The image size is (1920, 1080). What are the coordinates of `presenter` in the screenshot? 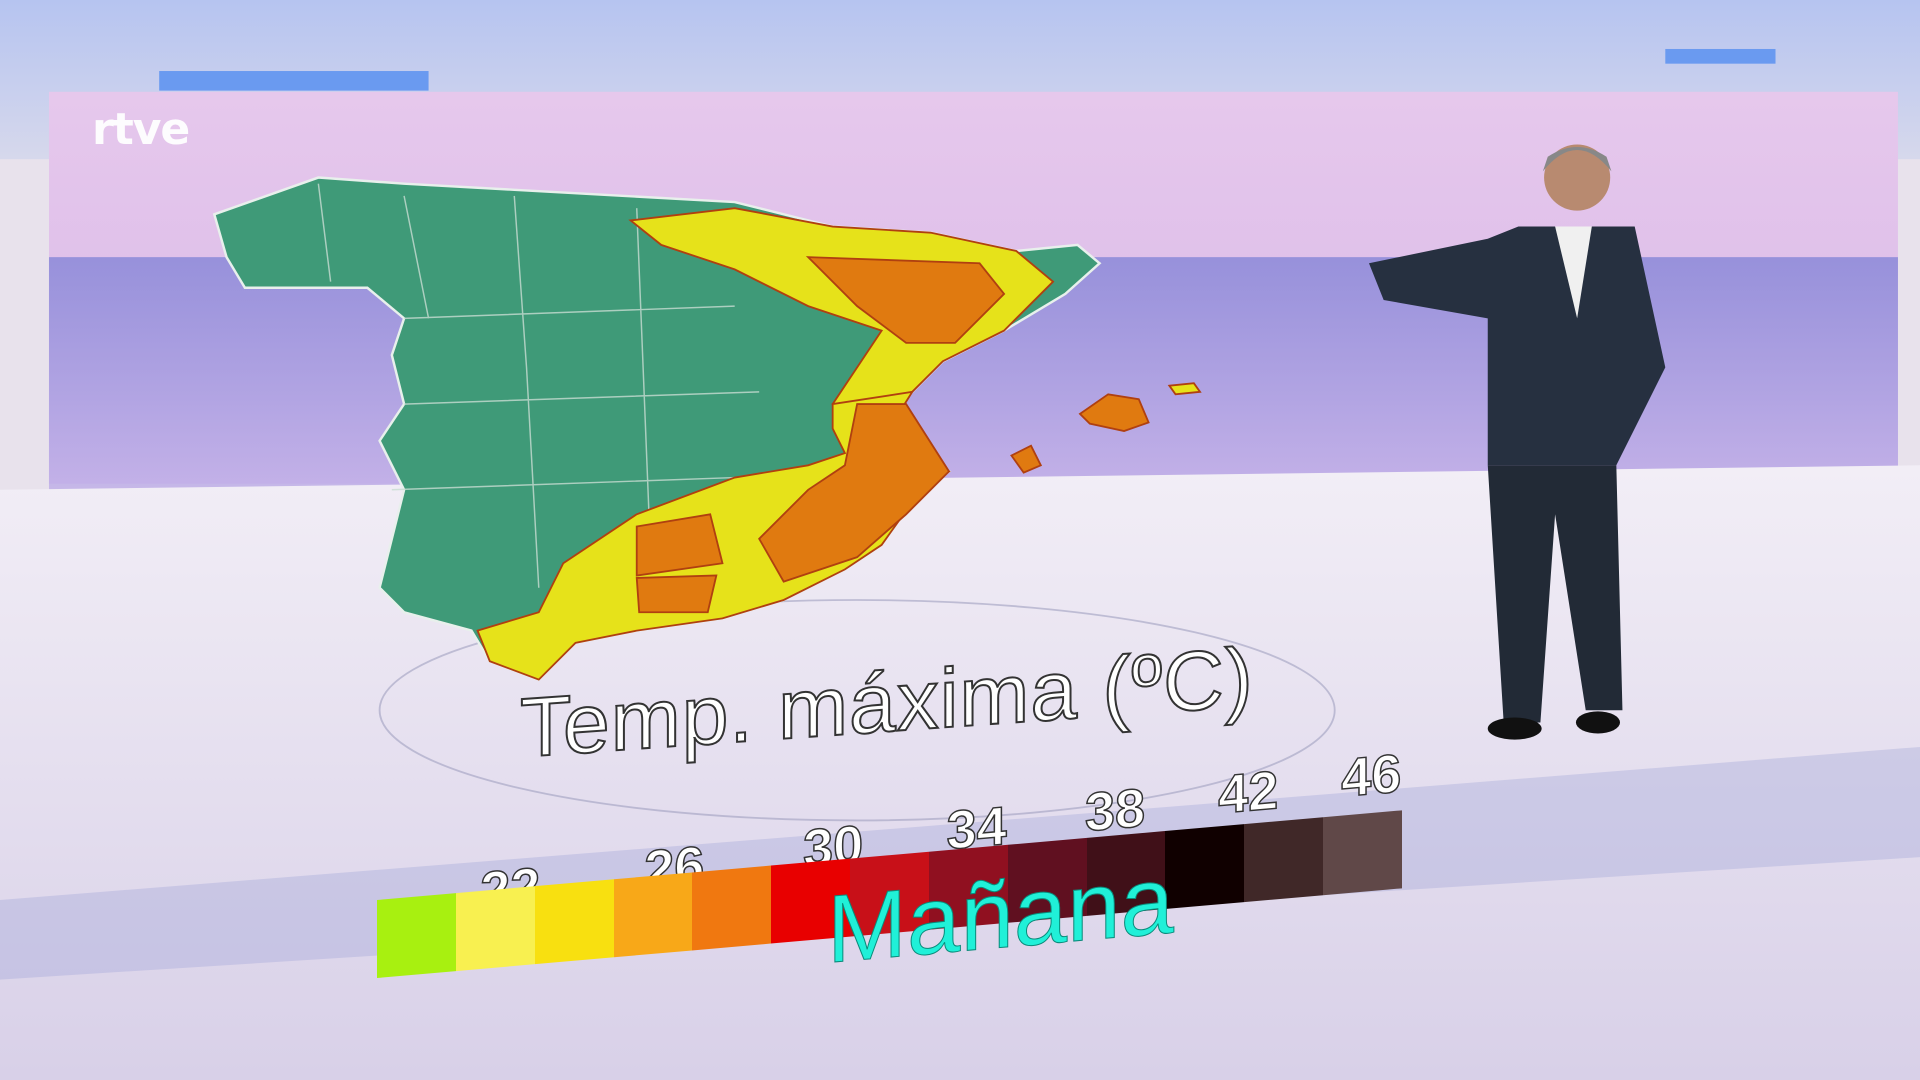 It's located at (1517, 442).